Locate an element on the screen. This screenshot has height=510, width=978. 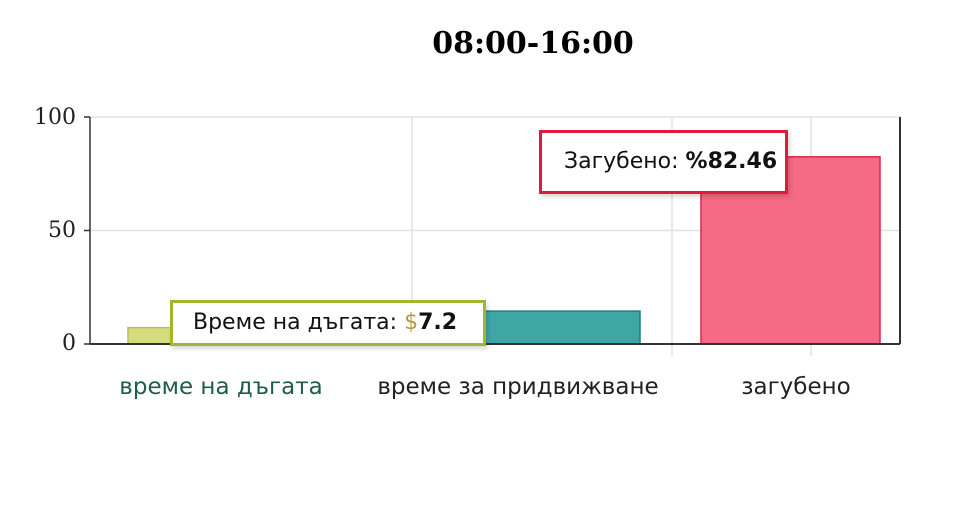
x-tick-label: загубено is located at coordinates (796, 387).